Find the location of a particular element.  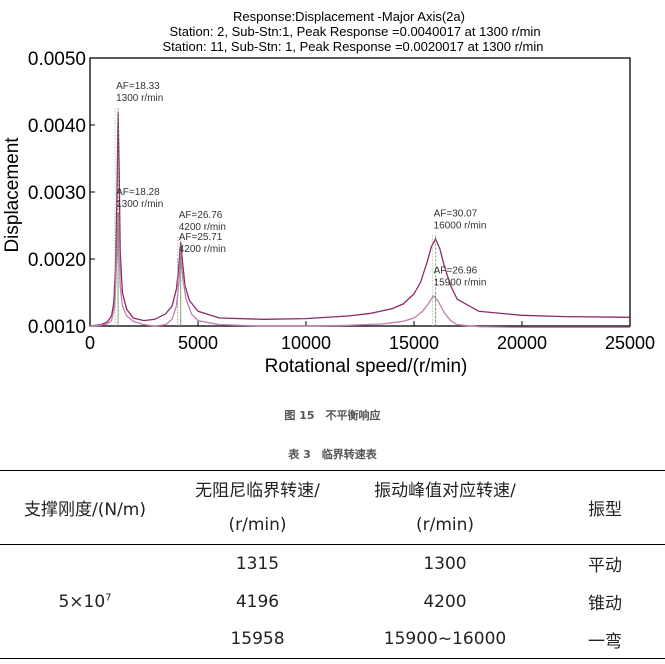

y-axis: 0.0010 0.0020 0.0030 0.0040 0.0050 is located at coordinates (61, 193).